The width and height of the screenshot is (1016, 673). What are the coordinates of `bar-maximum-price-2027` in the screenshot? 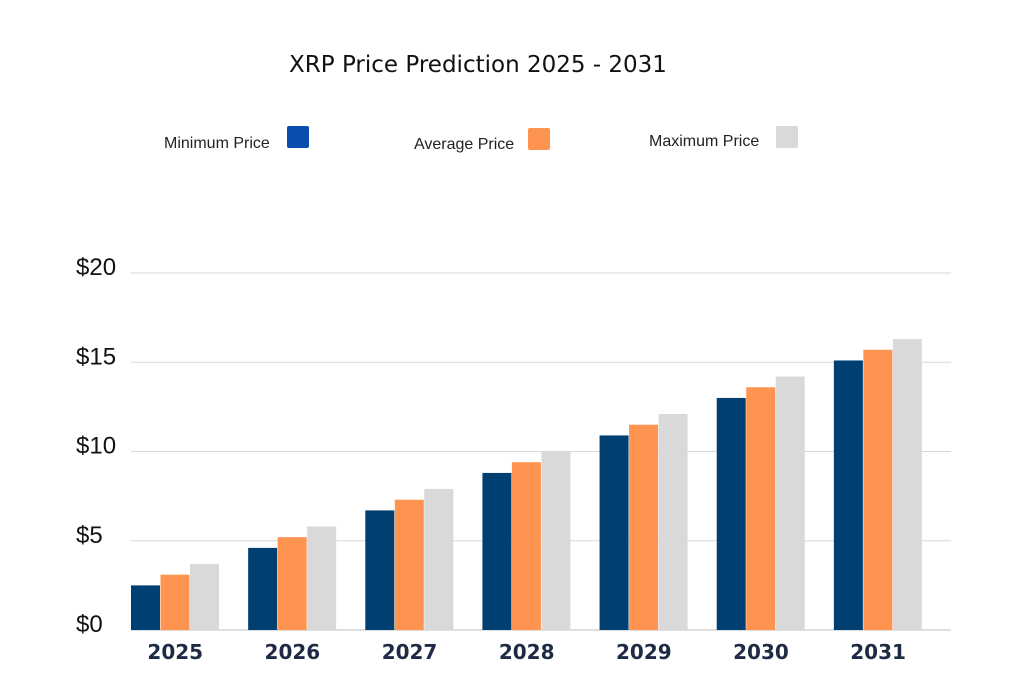 It's located at (439, 559).